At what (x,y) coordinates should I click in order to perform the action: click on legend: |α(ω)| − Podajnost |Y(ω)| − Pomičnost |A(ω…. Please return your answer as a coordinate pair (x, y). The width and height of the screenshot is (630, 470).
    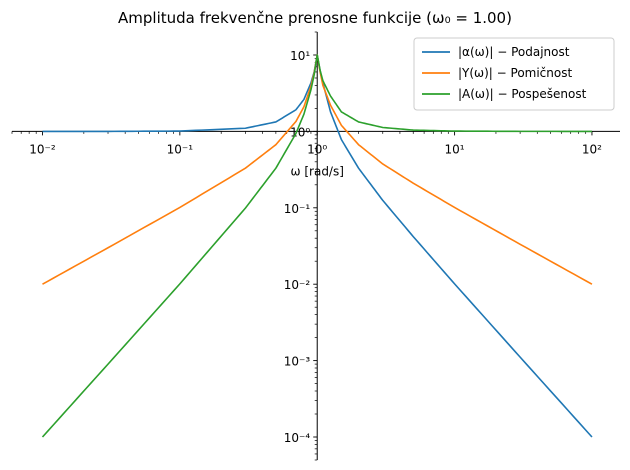
    Looking at the image, I should click on (514, 74).